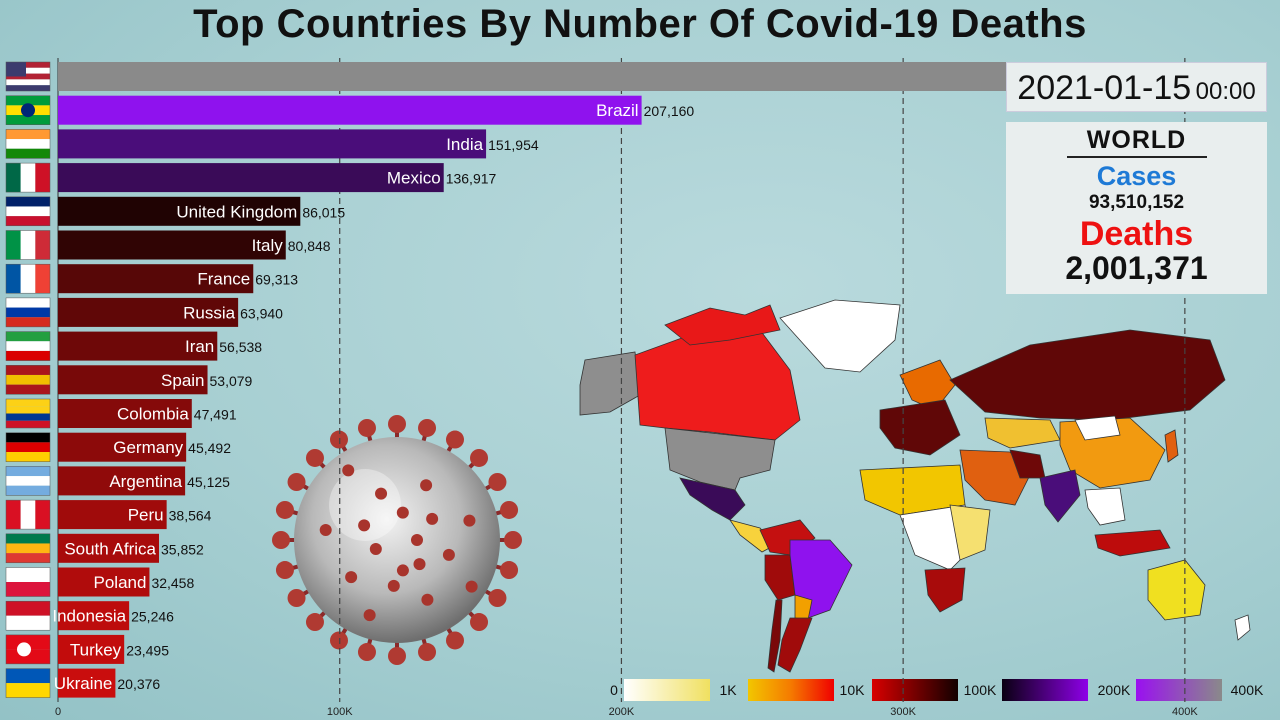 The width and height of the screenshot is (1280, 720). What do you see at coordinates (1136, 208) in the screenshot?
I see `world-summary: WORLD Cases 93,510,152 Deaths 2,001,371` at bounding box center [1136, 208].